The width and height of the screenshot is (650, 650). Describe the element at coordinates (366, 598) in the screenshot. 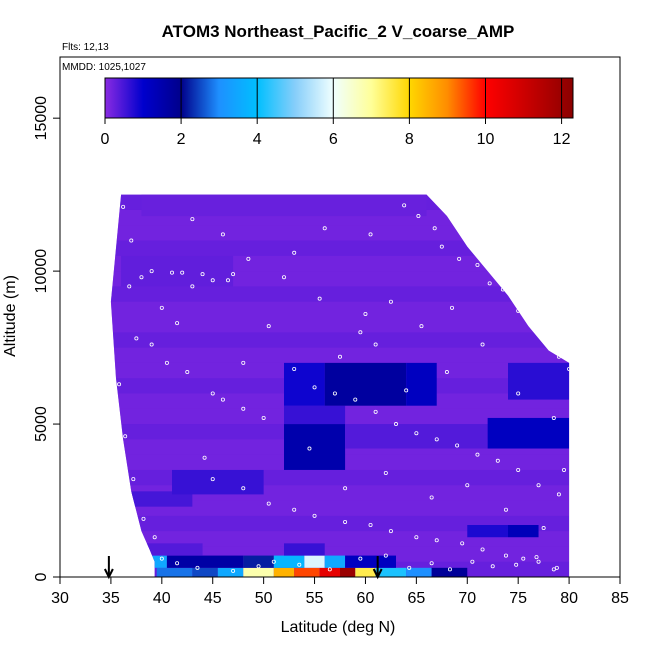

I see `x-tick-label: 60` at that location.